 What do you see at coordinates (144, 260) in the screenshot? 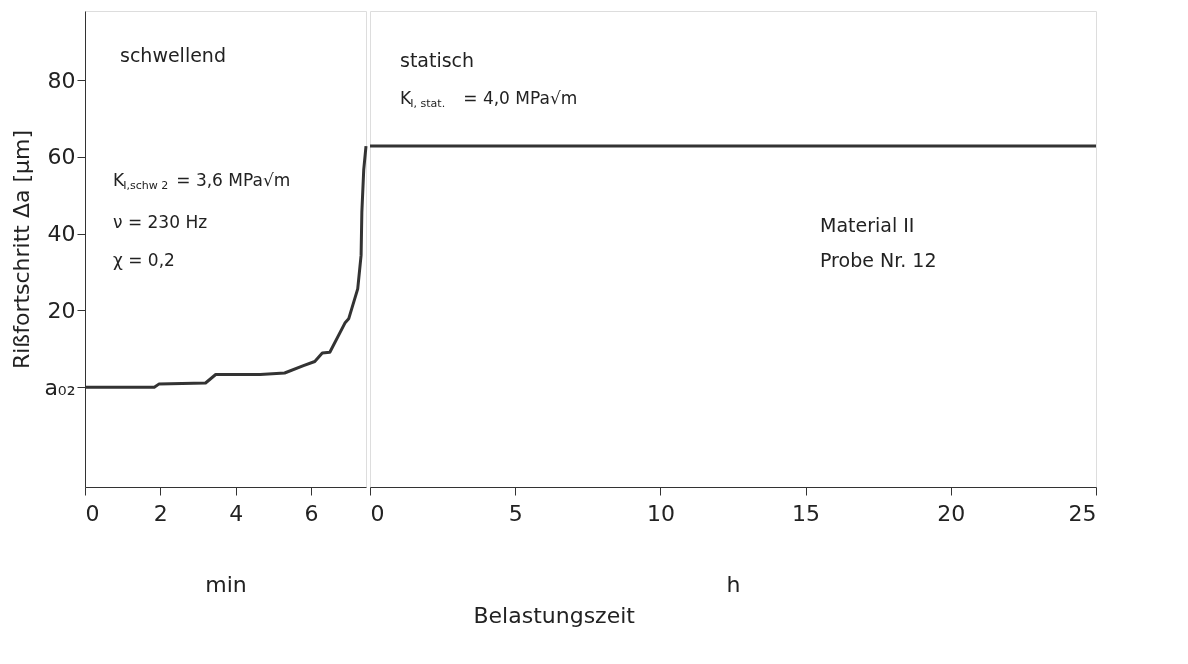
I see `annotation: χ = 0,2` at bounding box center [144, 260].